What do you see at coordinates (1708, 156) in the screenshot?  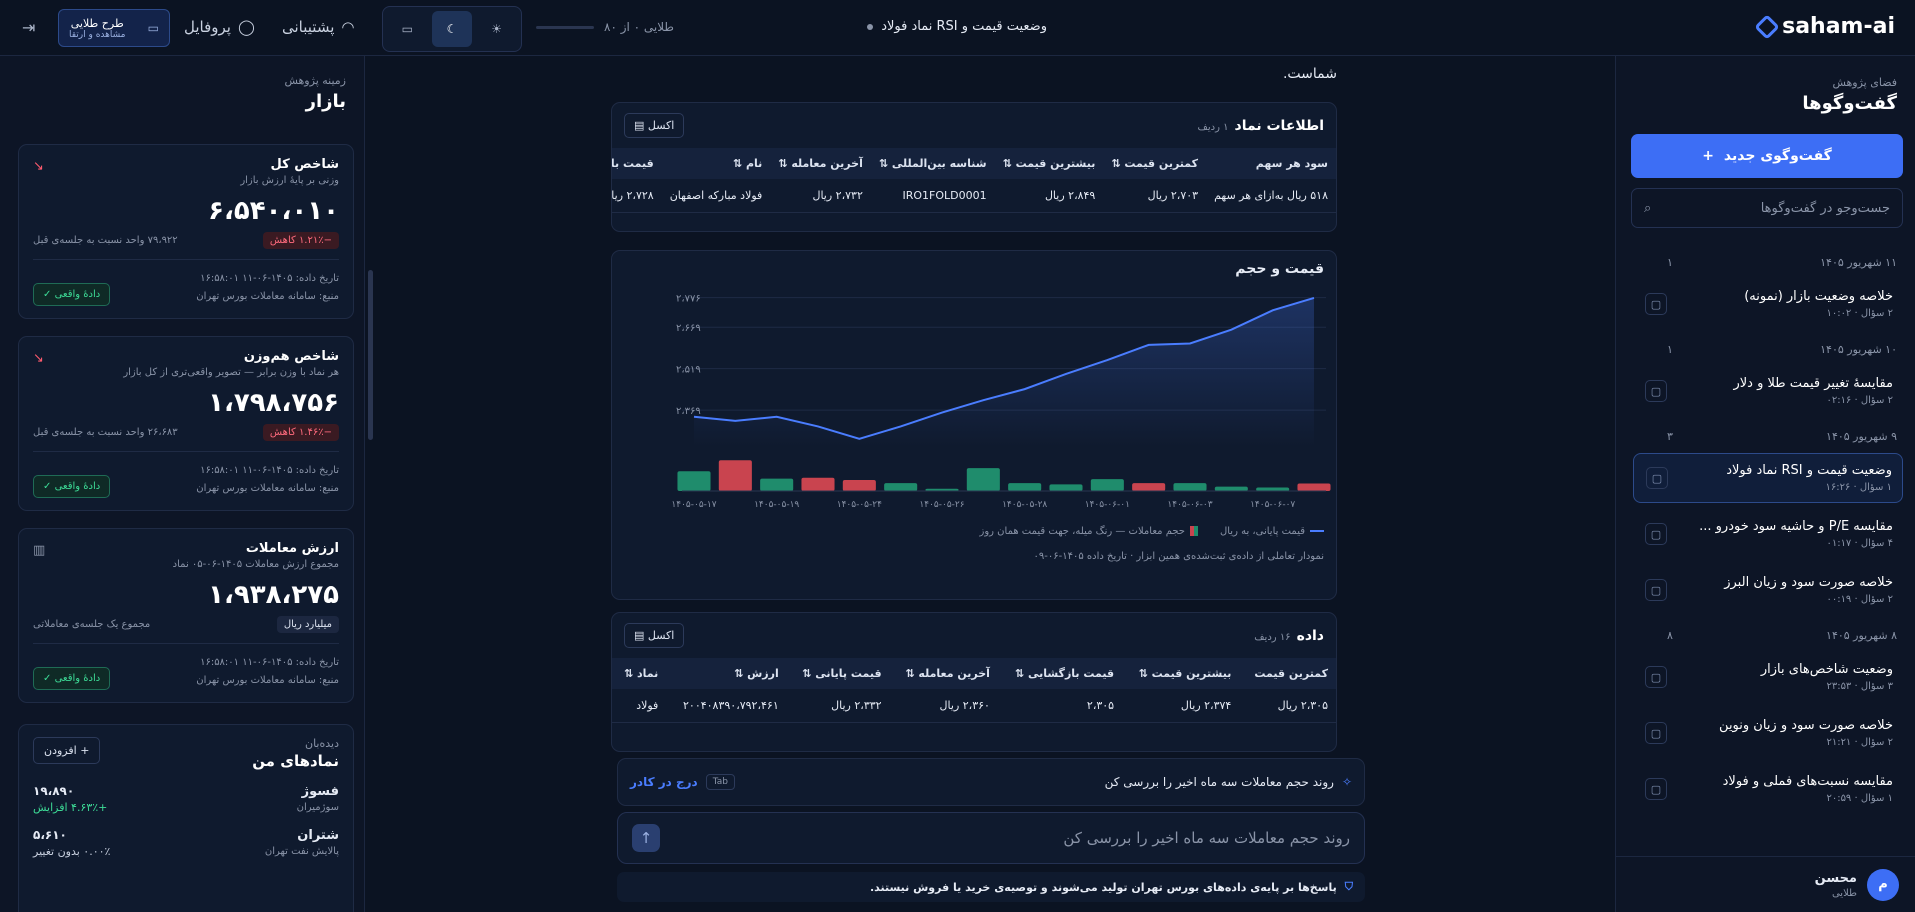 I see `plus-icon: +` at bounding box center [1708, 156].